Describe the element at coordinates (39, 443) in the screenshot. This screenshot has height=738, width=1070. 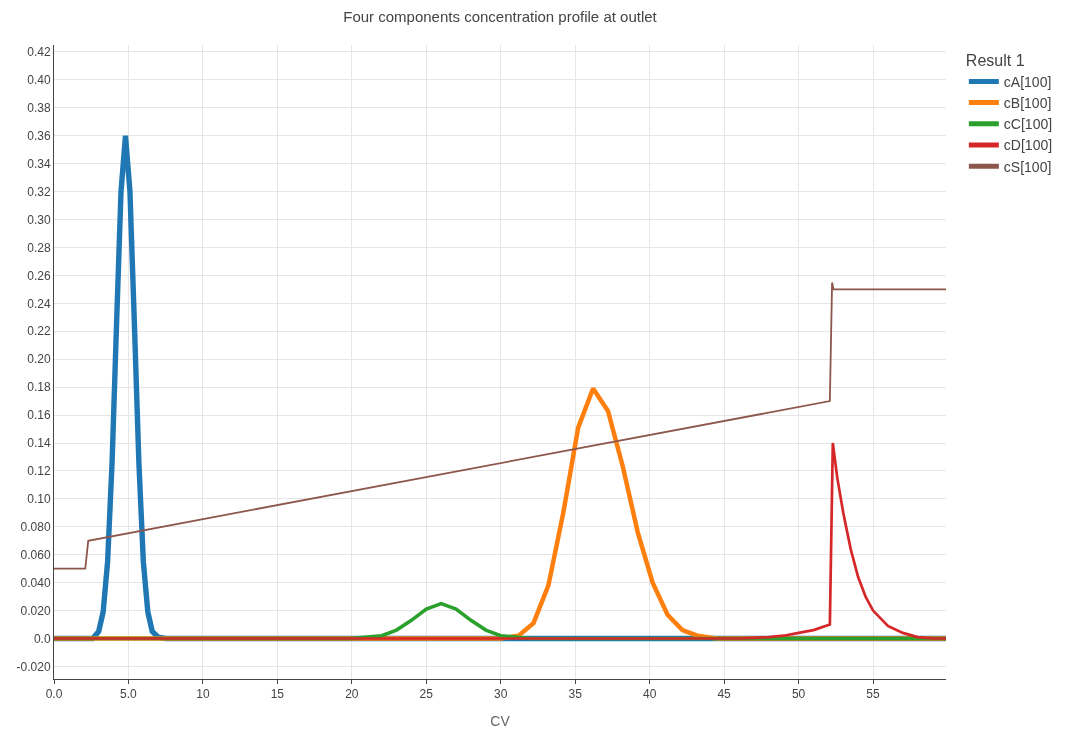
I see `y-tick-label: 0.14` at that location.